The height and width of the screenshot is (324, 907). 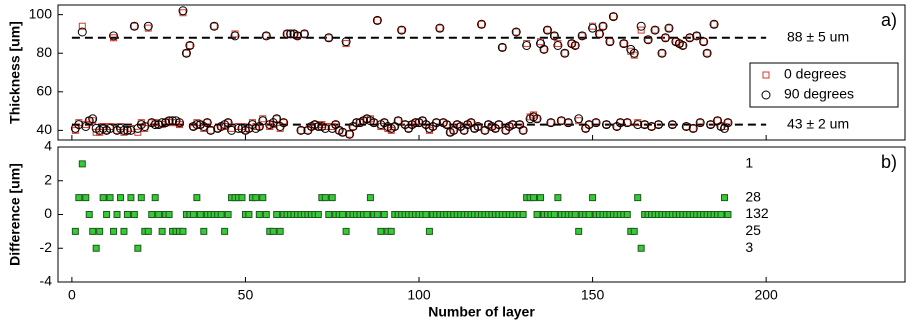 I want to click on count-label: 132, so click(x=757, y=213).